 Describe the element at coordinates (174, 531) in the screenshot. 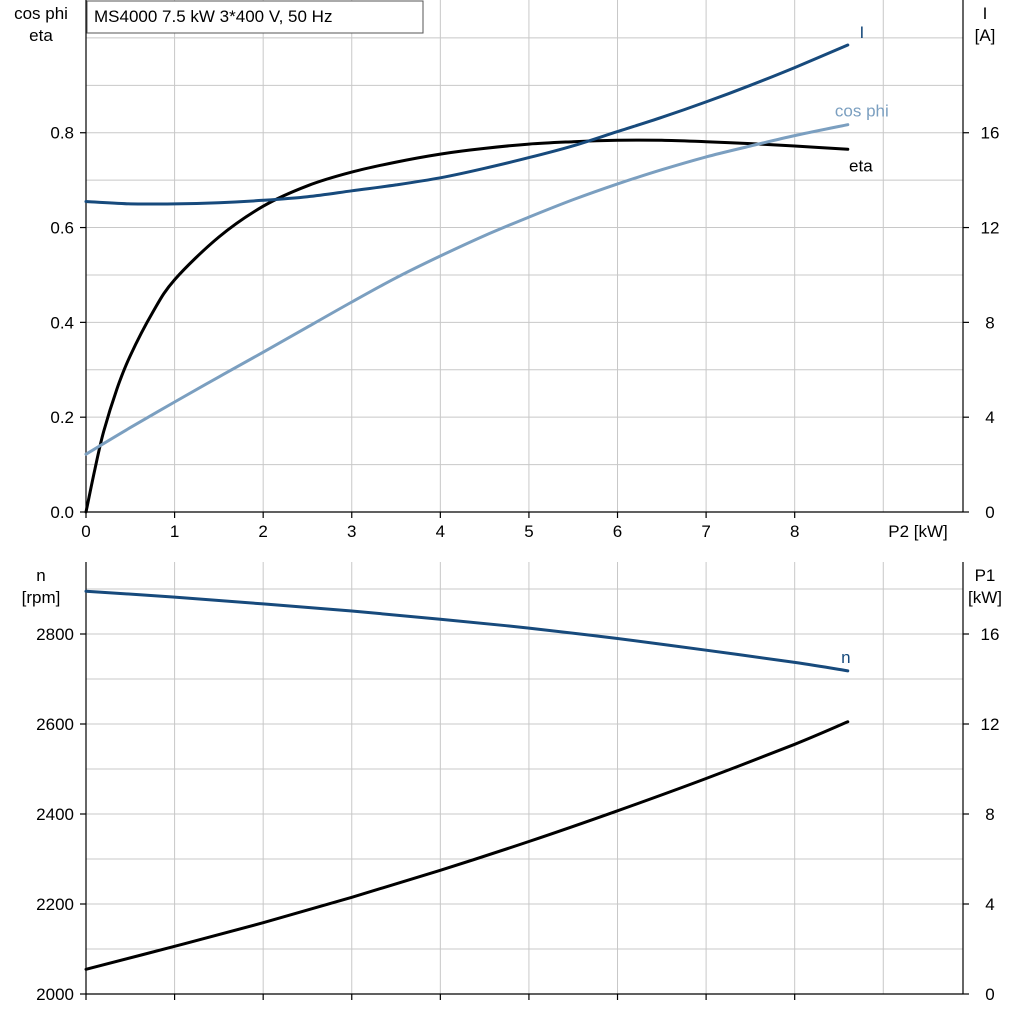

I see `x-tick-label: 1` at that location.